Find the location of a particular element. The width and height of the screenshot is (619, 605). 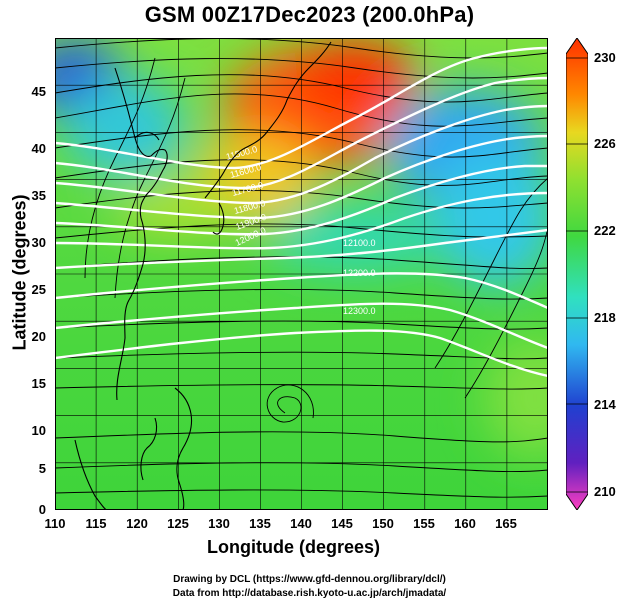

x-tick-120: 120 is located at coordinates (137, 523).